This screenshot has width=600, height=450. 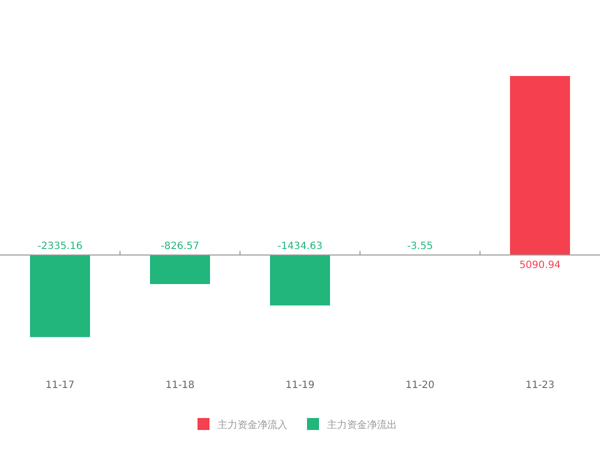 I want to click on x-tick-label: 11-17, so click(x=60, y=385).